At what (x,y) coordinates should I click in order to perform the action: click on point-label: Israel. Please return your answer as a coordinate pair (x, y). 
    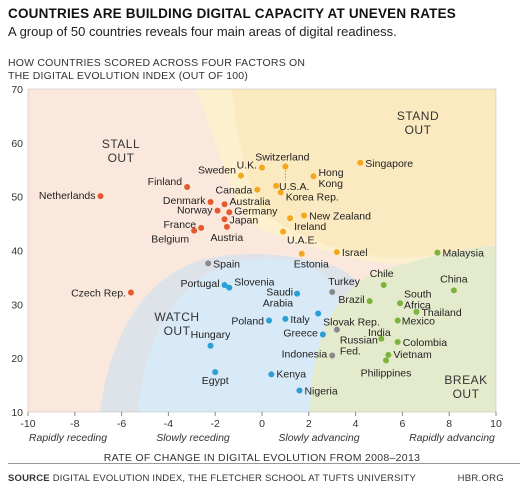
    Looking at the image, I should click on (355, 253).